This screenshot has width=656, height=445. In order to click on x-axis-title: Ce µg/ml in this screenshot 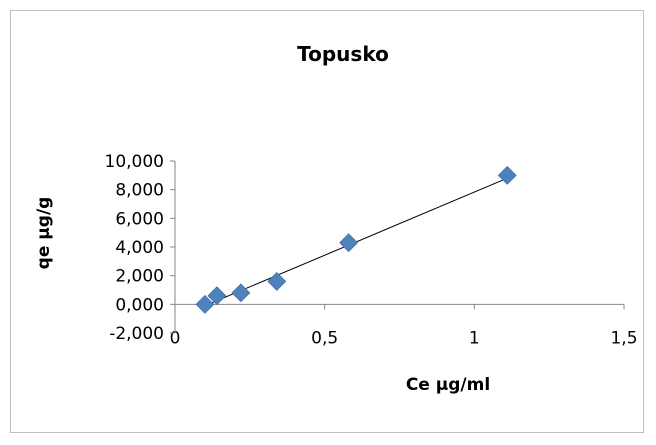, I will do `click(448, 385)`.